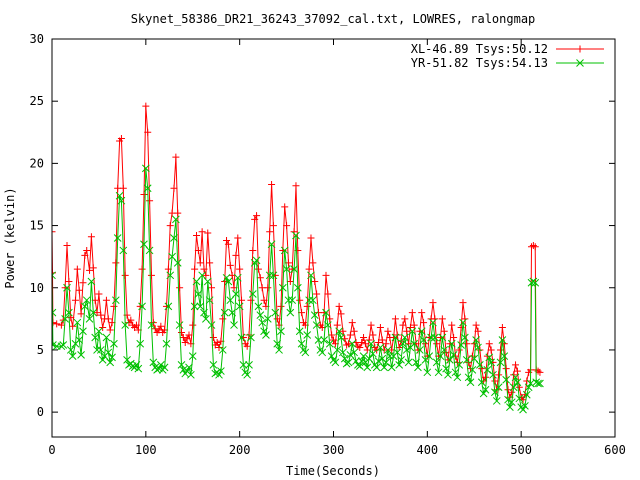  I want to click on y-tick-label: 10, so click(37, 288).